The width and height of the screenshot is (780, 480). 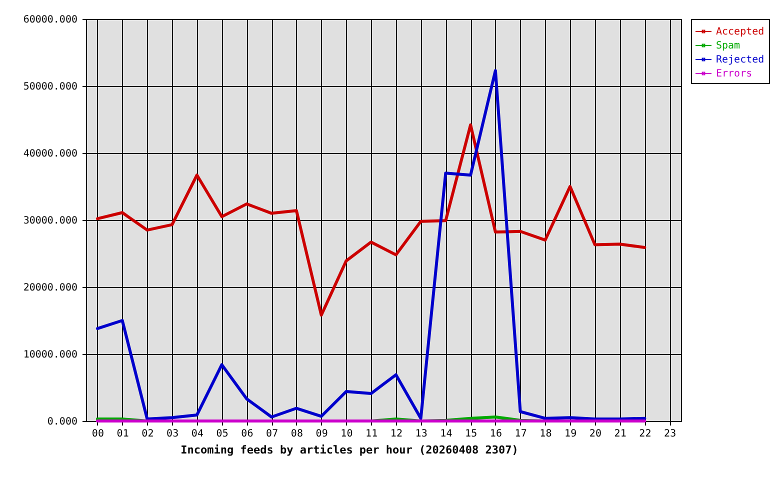 What do you see at coordinates (50, 355) in the screenshot?
I see `y-tick-label: 10000.000` at bounding box center [50, 355].